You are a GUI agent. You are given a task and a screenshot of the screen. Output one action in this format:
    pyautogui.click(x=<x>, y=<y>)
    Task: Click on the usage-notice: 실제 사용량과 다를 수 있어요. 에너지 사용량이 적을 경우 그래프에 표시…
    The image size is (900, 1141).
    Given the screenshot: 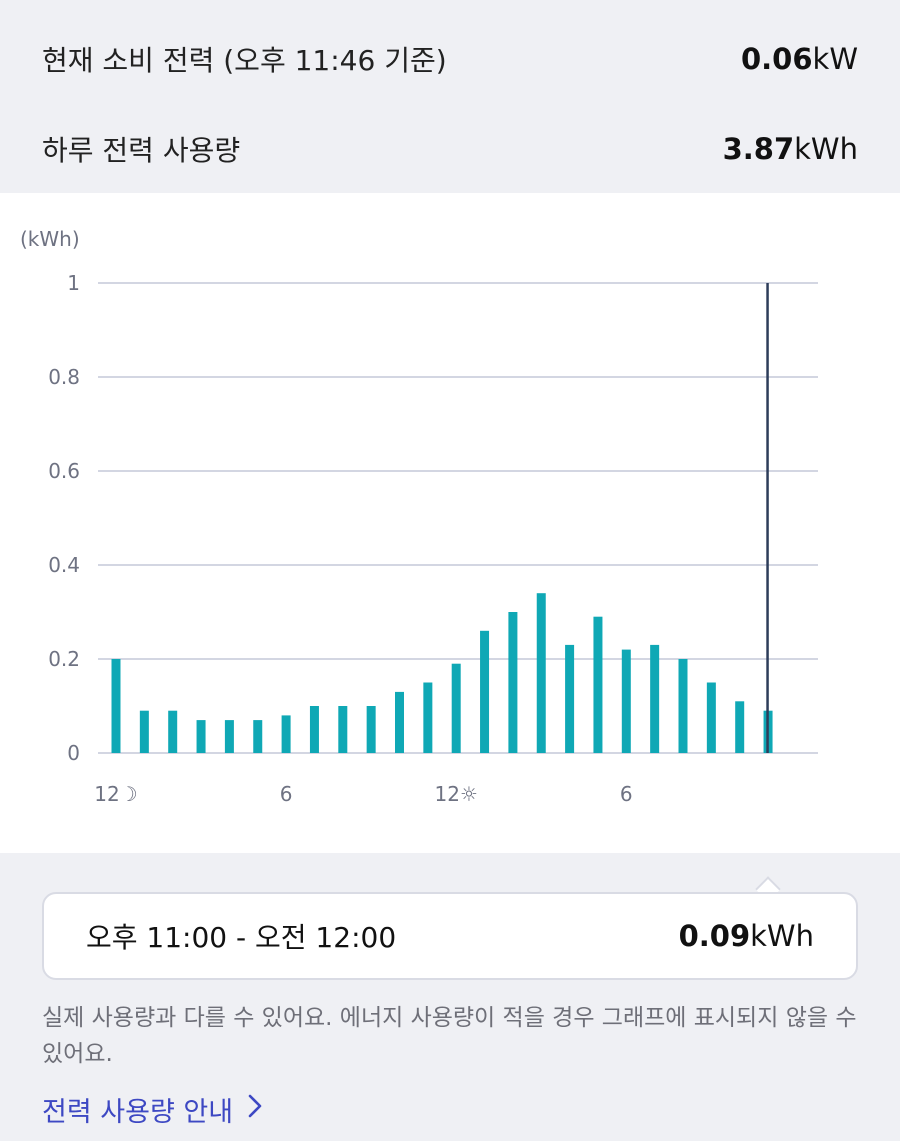 What is the action you would take?
    pyautogui.click(x=449, y=1036)
    